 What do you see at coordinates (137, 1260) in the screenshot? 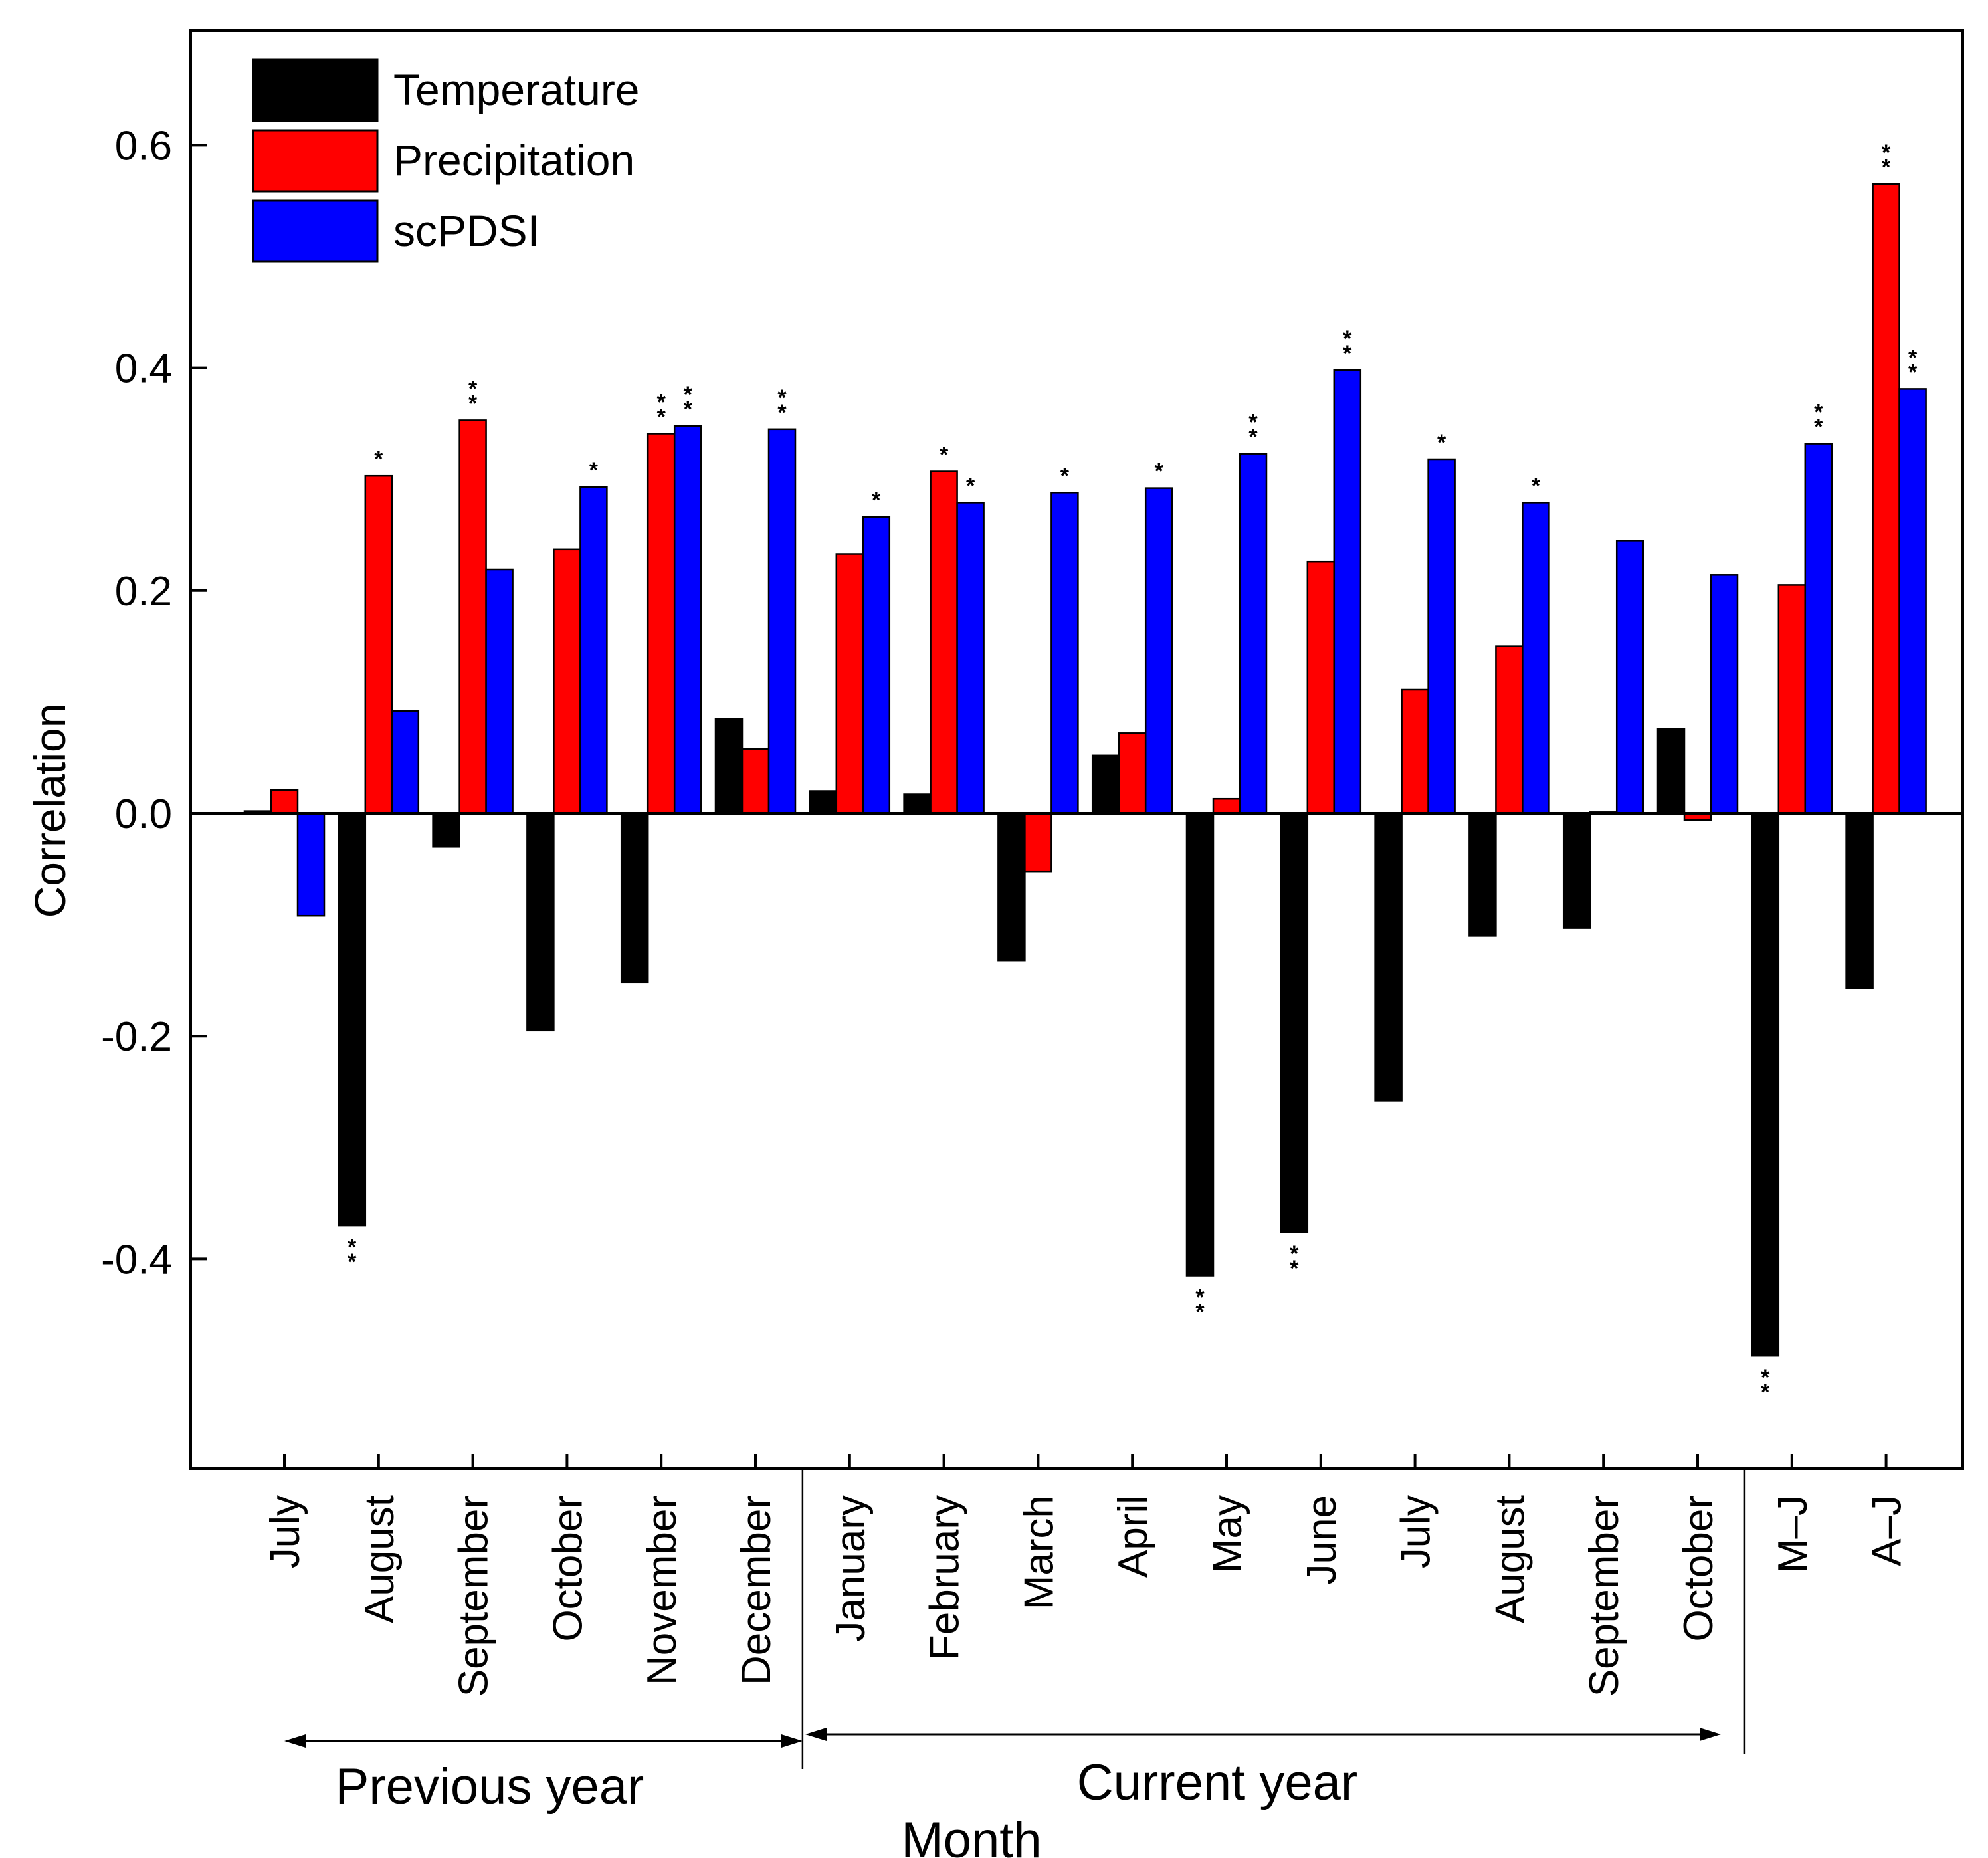
I see `y-tick-label: -0.4` at bounding box center [137, 1260].